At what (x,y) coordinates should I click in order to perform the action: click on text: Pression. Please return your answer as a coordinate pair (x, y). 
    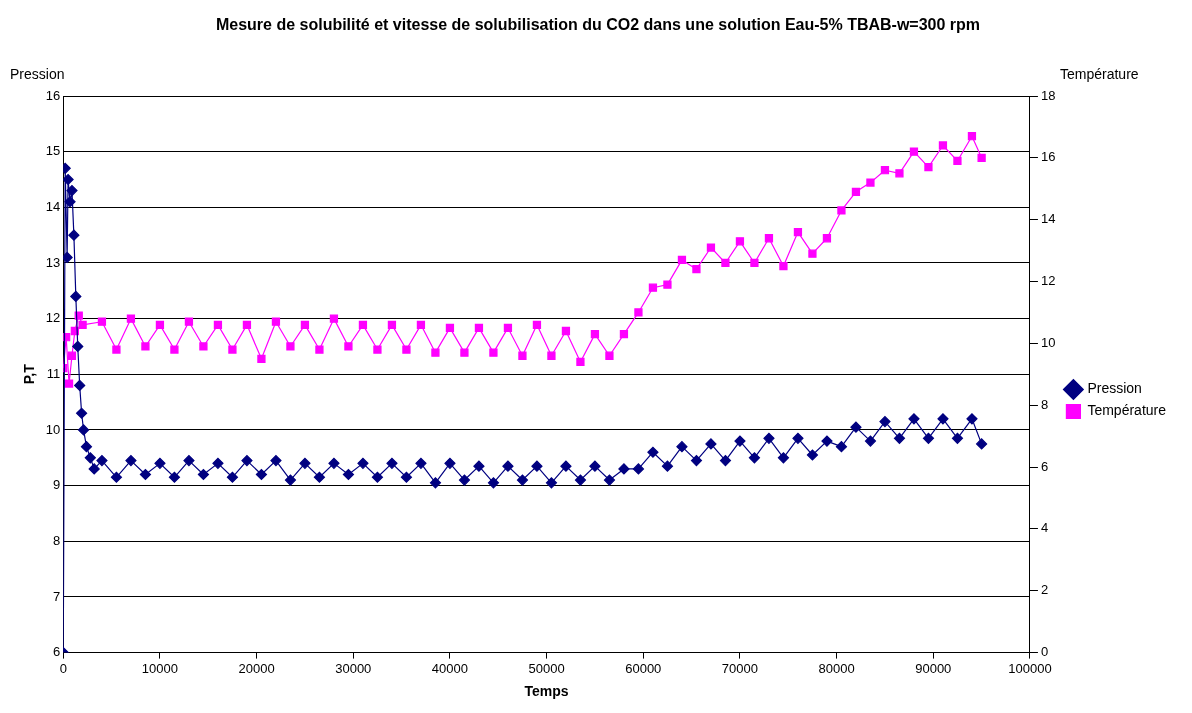
    Looking at the image, I should click on (37, 74).